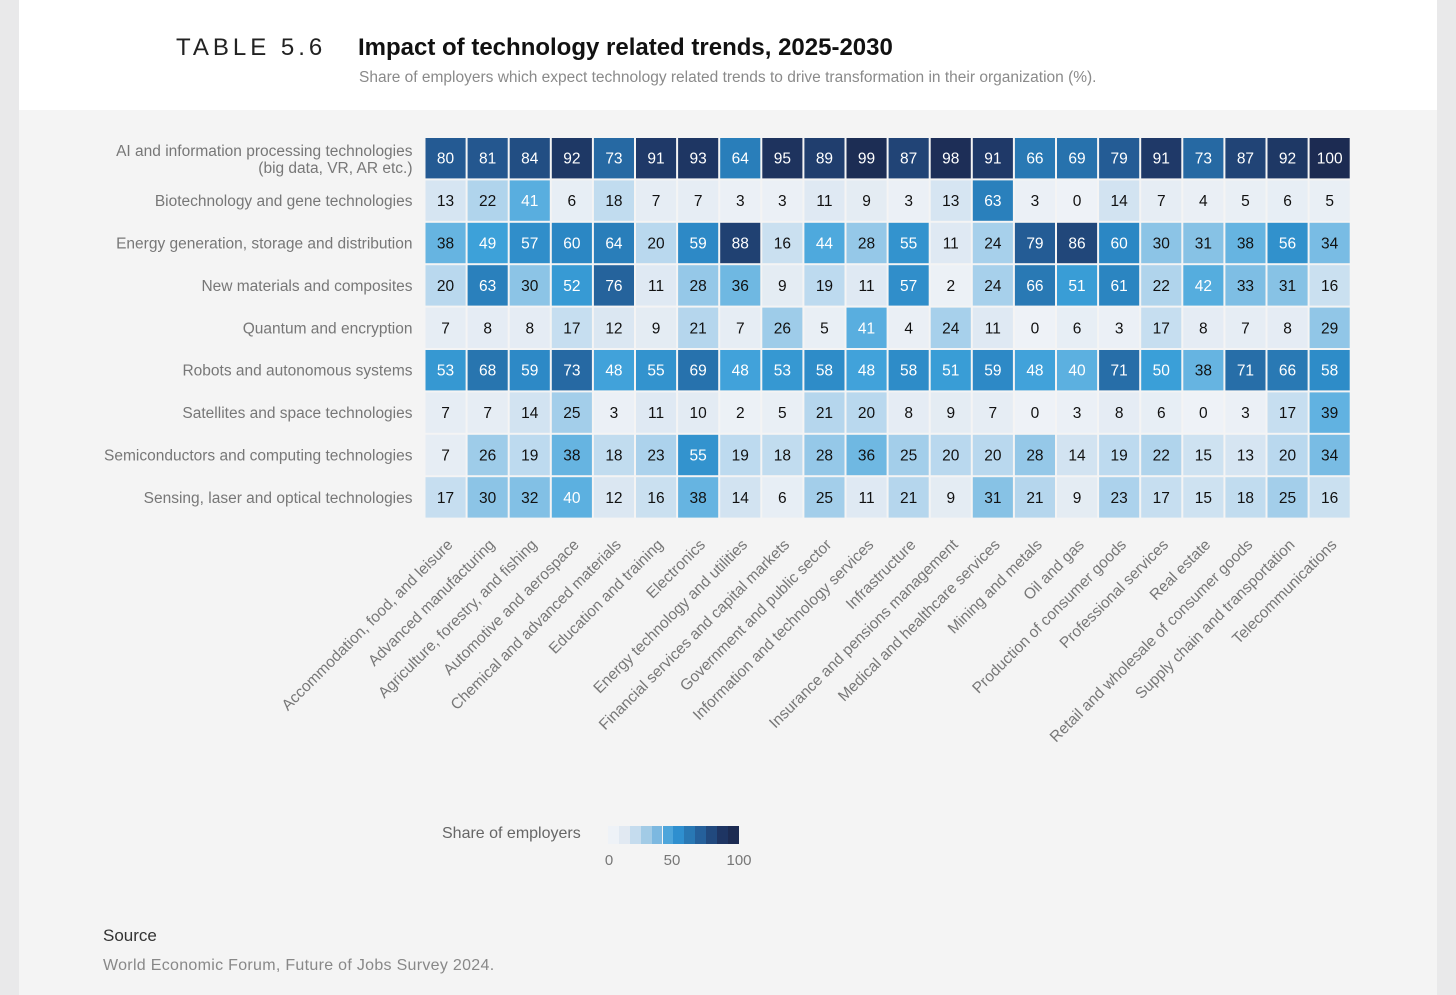 The height and width of the screenshot is (995, 1456). I want to click on cell-value-label: 29, so click(1329, 328).